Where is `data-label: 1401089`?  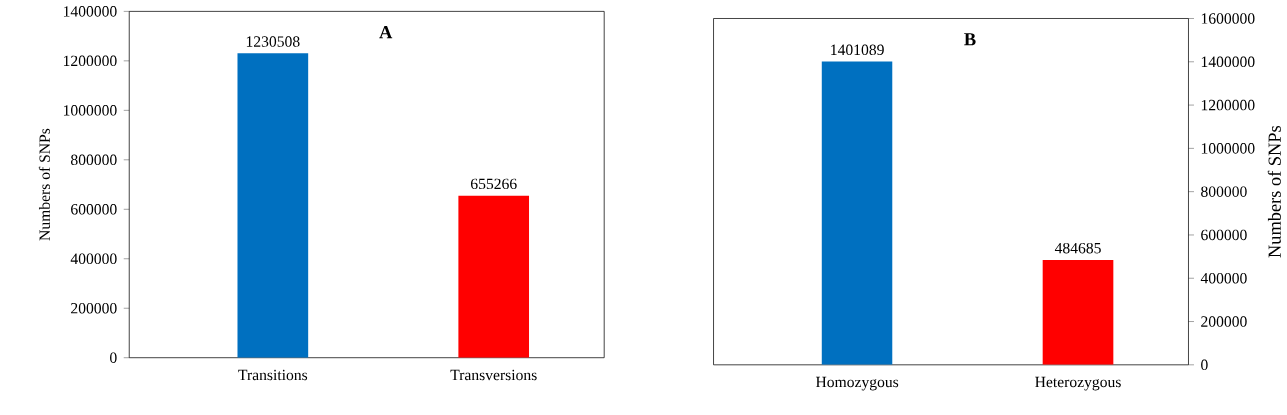 data-label: 1401089 is located at coordinates (857, 50).